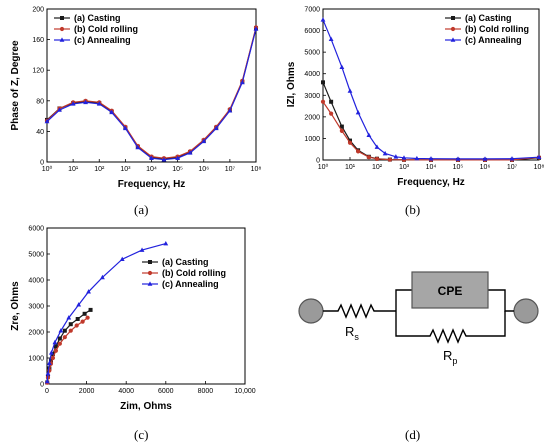 The height and width of the screenshot is (445, 550). What do you see at coordinates (412, 434) in the screenshot?
I see `caption-d: (d)` at bounding box center [412, 434].